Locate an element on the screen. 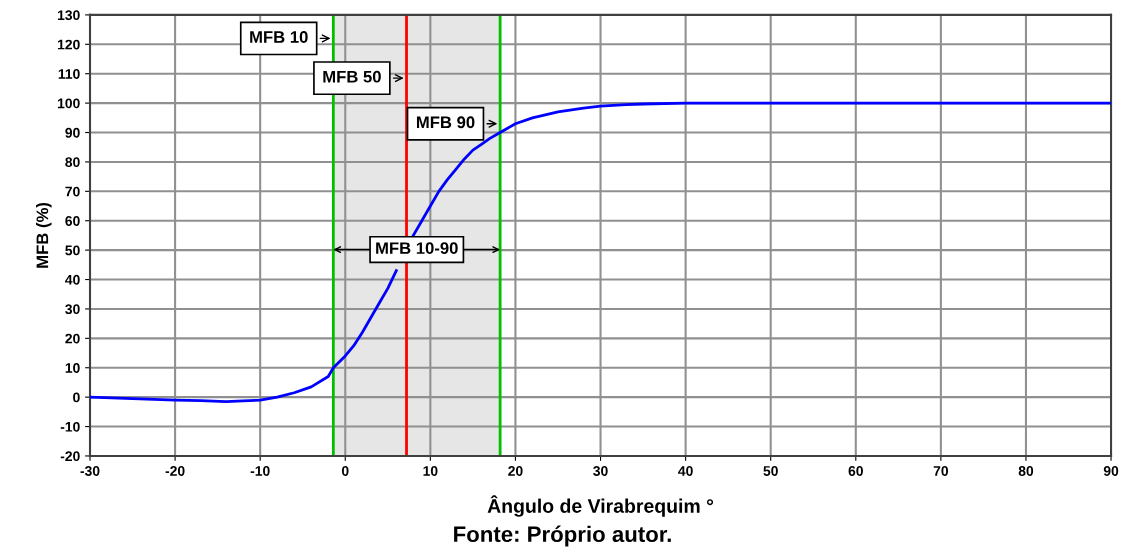  x-tick-label: 80 is located at coordinates (1026, 471).